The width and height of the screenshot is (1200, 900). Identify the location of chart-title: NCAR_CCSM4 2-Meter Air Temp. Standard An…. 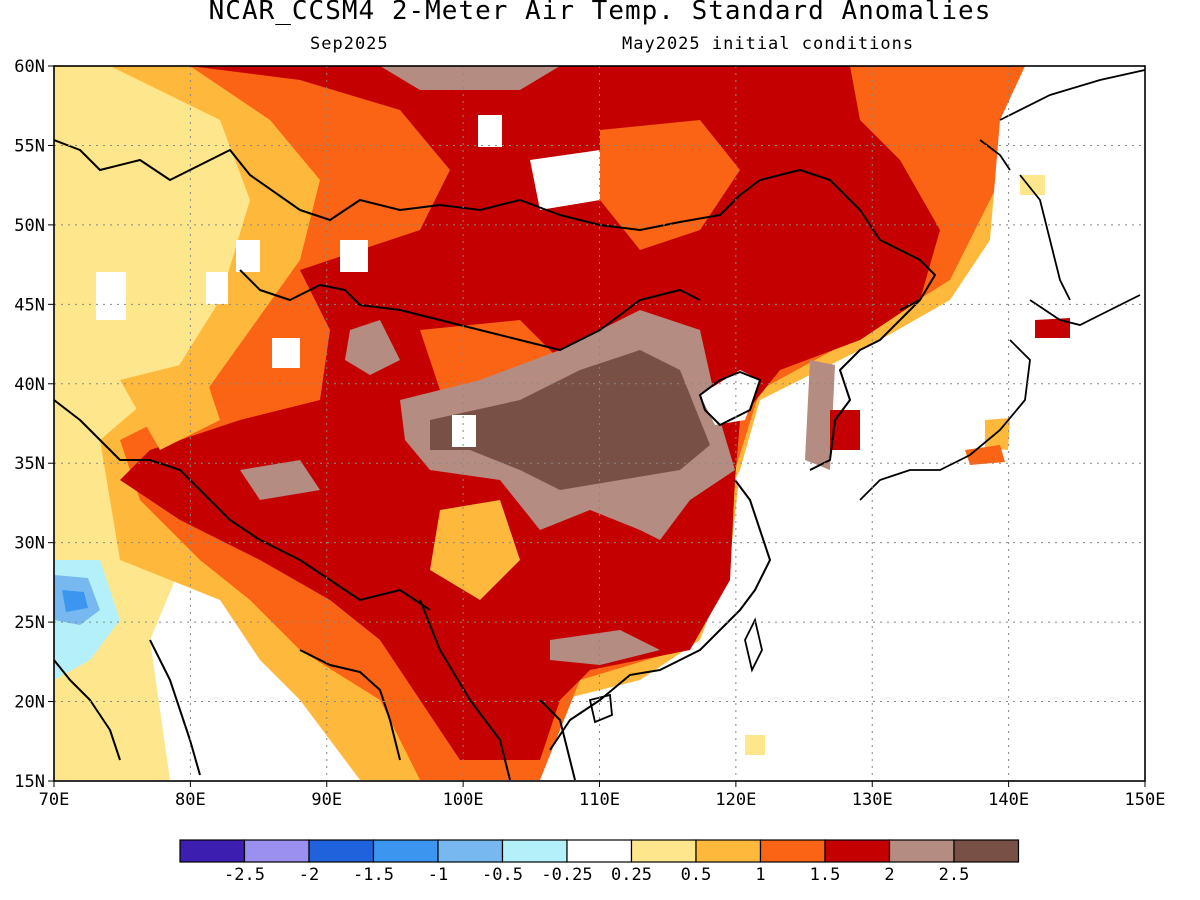
(600, 13).